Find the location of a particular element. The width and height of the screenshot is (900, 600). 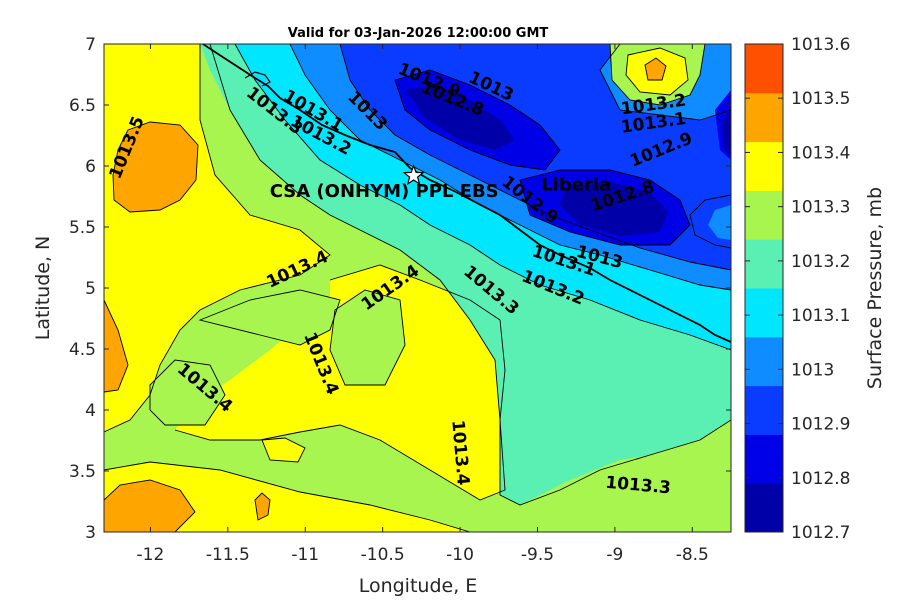

fill-1013-4-blob-south is located at coordinates (283, 450).